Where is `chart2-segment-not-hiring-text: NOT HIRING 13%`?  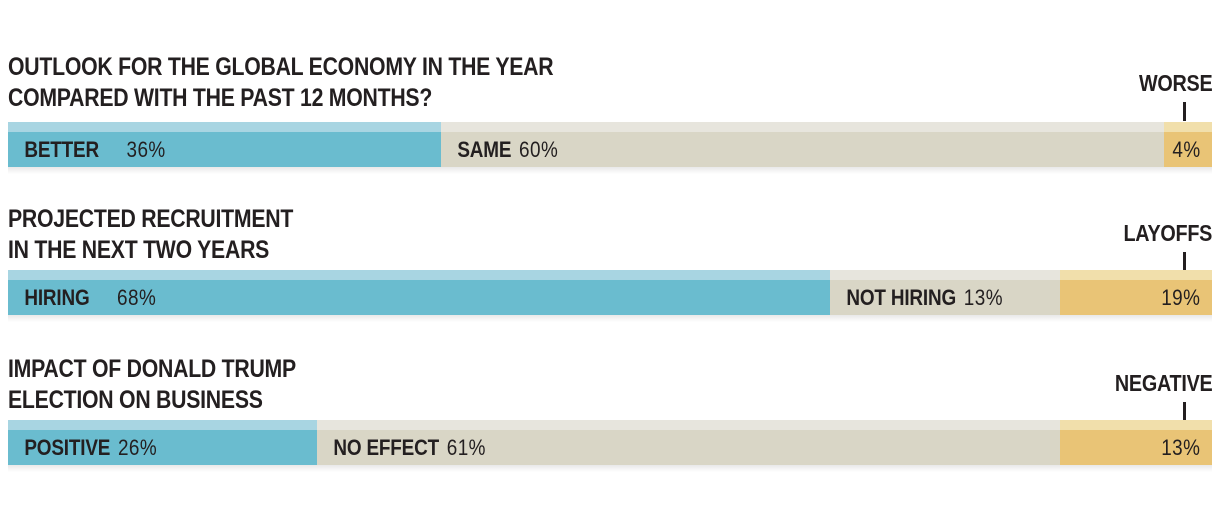
chart2-segment-not-hiring-text: NOT HIRING 13% is located at coordinates (917, 297).